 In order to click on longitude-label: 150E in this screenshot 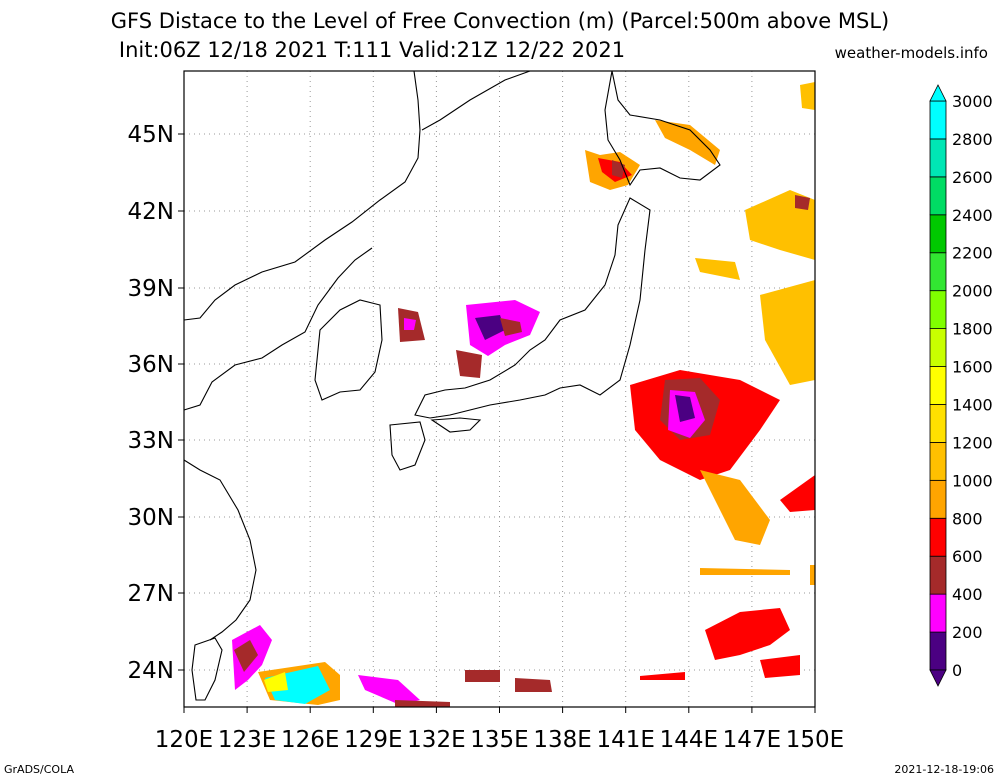, I will do `click(815, 740)`.